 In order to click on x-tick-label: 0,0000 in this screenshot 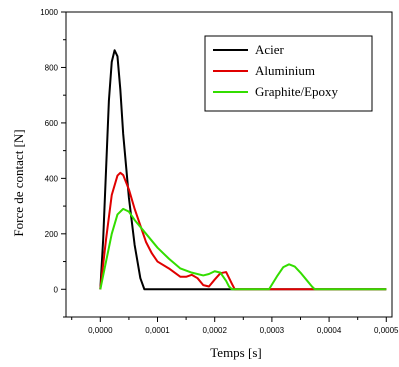, I will do `click(100, 330)`.